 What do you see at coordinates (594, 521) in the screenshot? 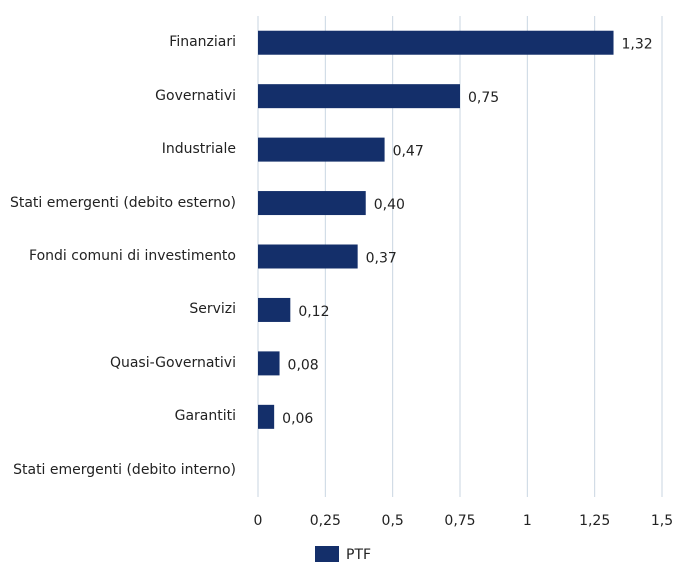
I see `x-tick-label: 1,25` at bounding box center [594, 521].